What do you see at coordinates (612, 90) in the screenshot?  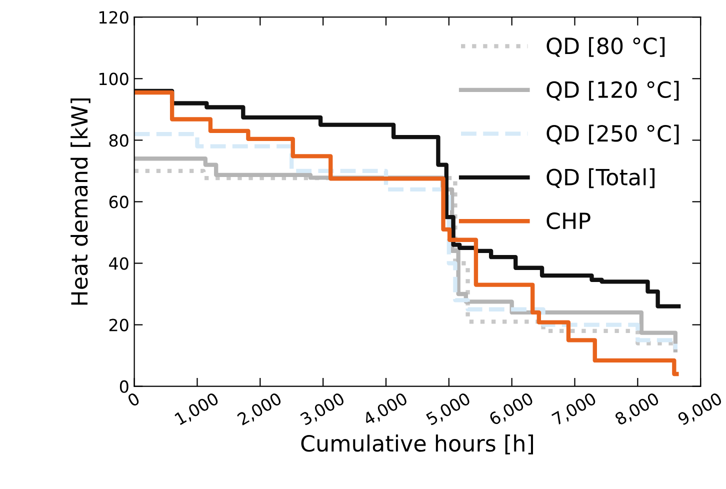 I see `legend-label: QD [120 °C]` at bounding box center [612, 90].